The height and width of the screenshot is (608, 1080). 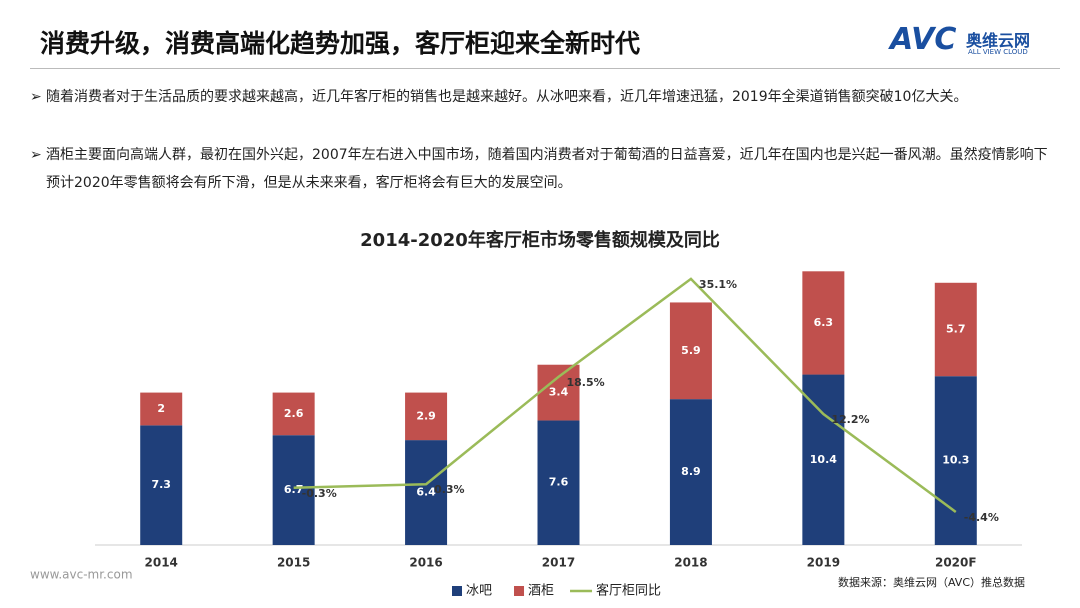 I want to click on data-label: -0.3%, so click(x=319, y=493).